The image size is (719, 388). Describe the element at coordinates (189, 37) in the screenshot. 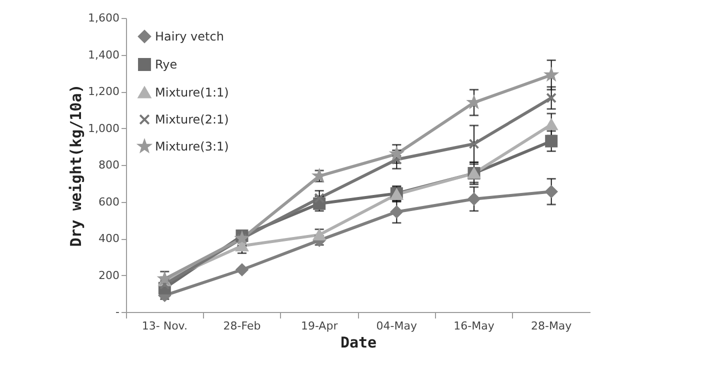

I see `legend-label: Hairy vetch` at that location.